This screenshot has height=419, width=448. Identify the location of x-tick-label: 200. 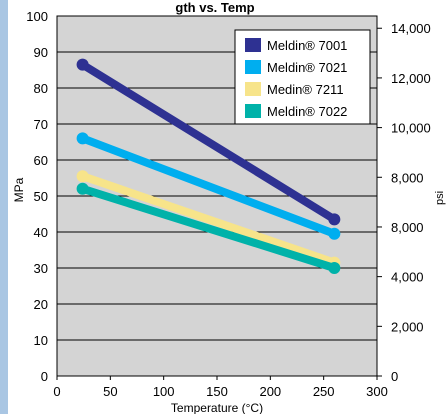
(270, 391).